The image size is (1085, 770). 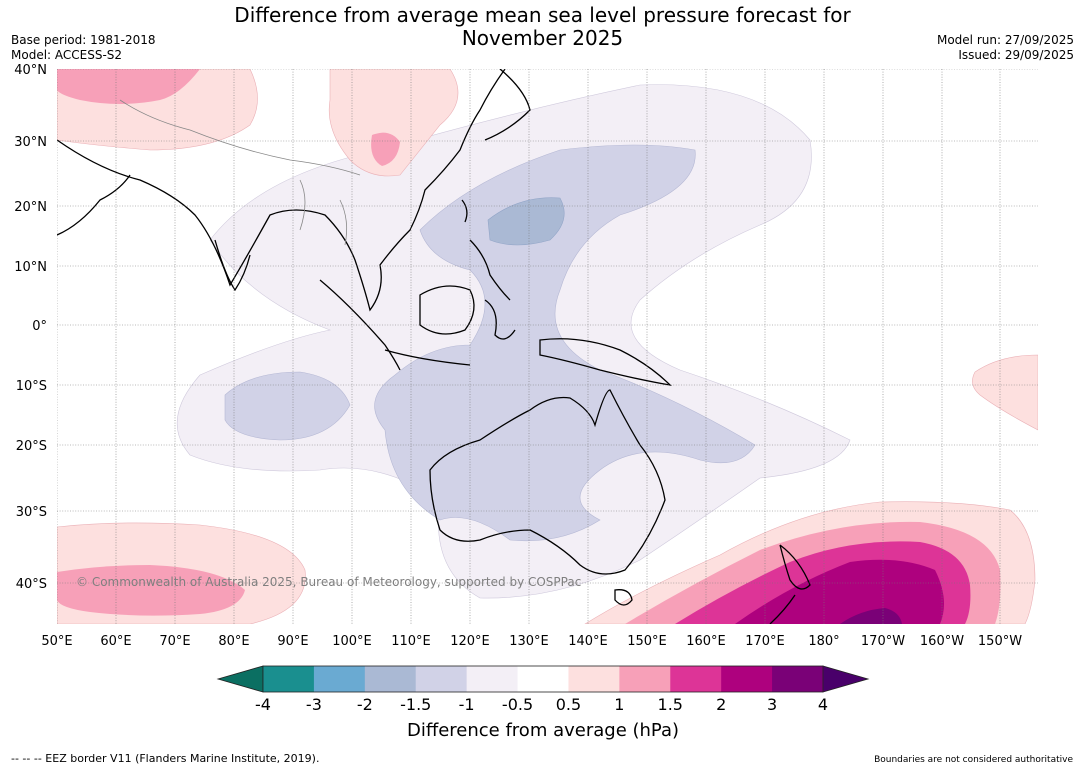 I want to click on coast-japan, so click(x=507, y=105).